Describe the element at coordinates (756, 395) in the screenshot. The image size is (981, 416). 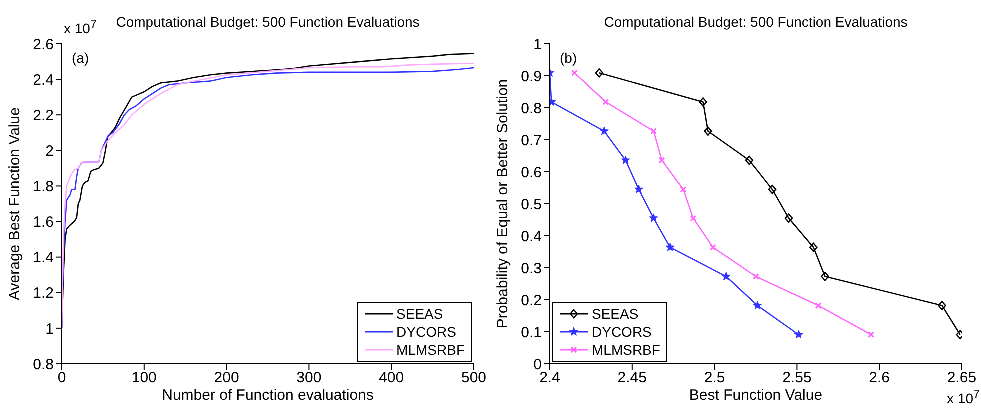
I see `x-axis-title: Best Function Value` at that location.